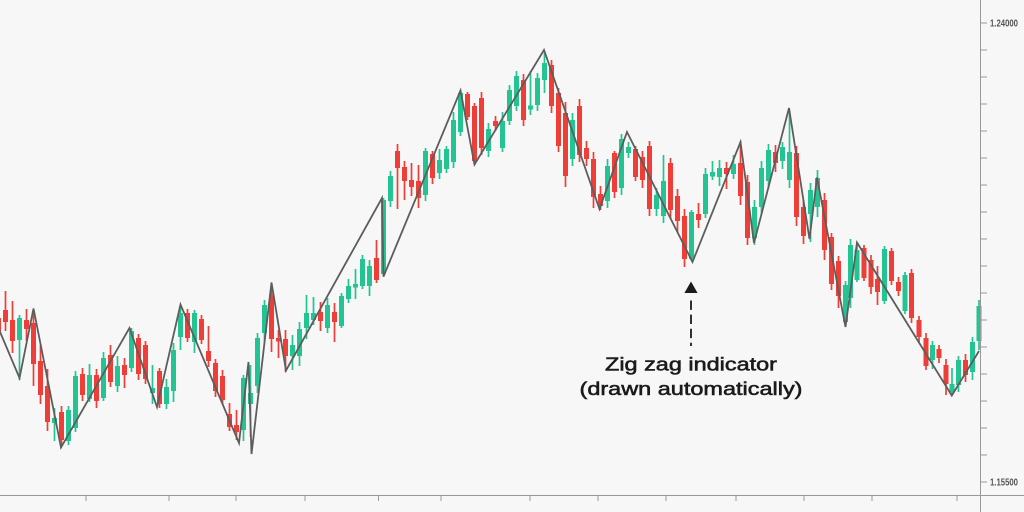  What do you see at coordinates (691, 389) in the screenshot?
I see `svg-text: (drawn automatically)` at bounding box center [691, 389].